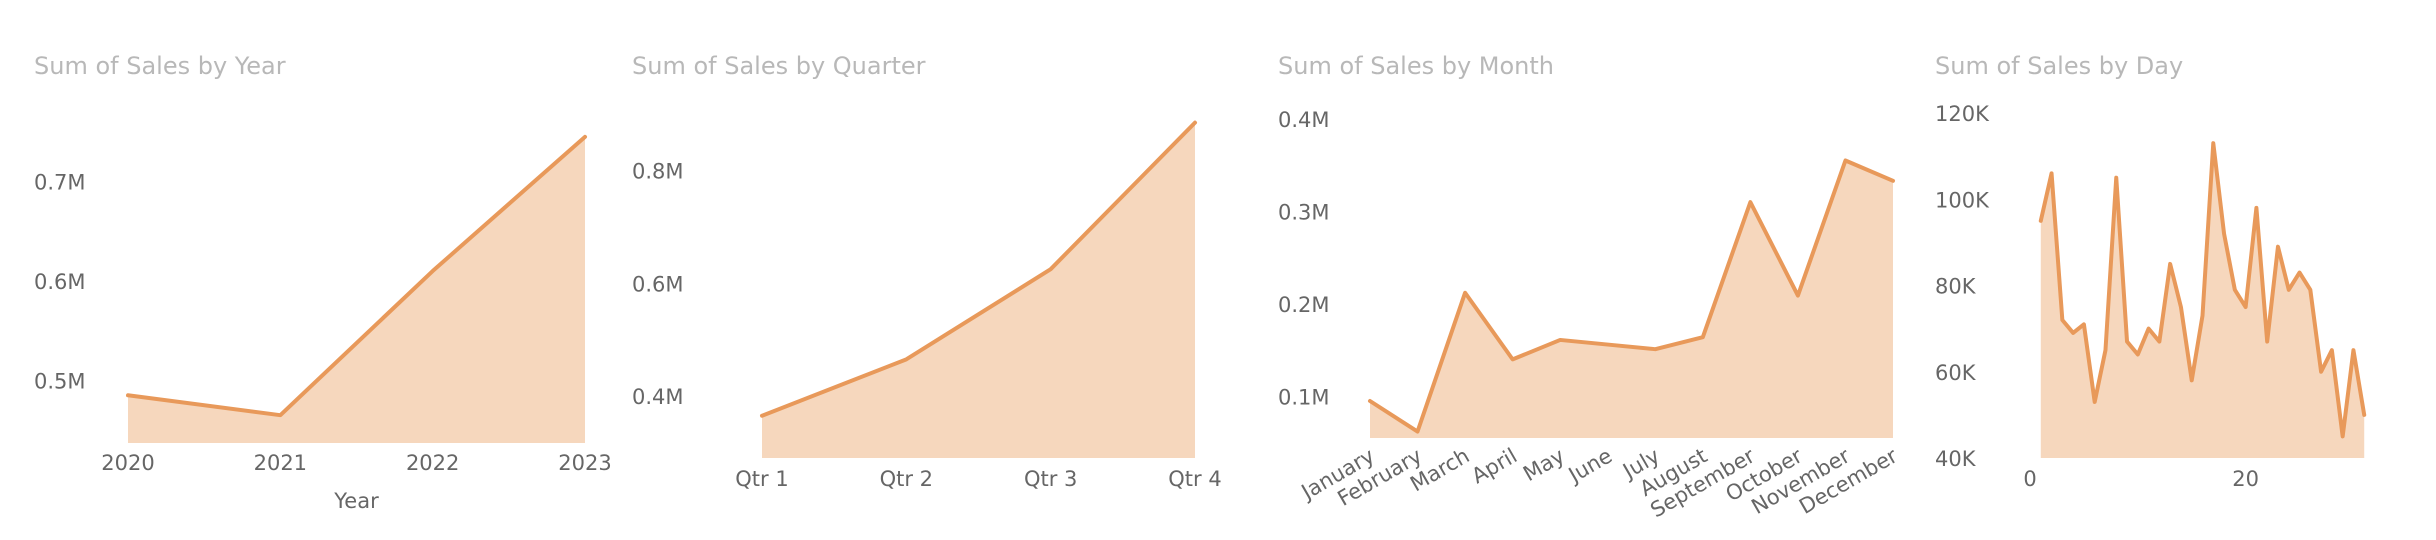 The image size is (2436, 540). What do you see at coordinates (160, 66) in the screenshot?
I see `chart-title-year: Sum of Sales by Year` at bounding box center [160, 66].